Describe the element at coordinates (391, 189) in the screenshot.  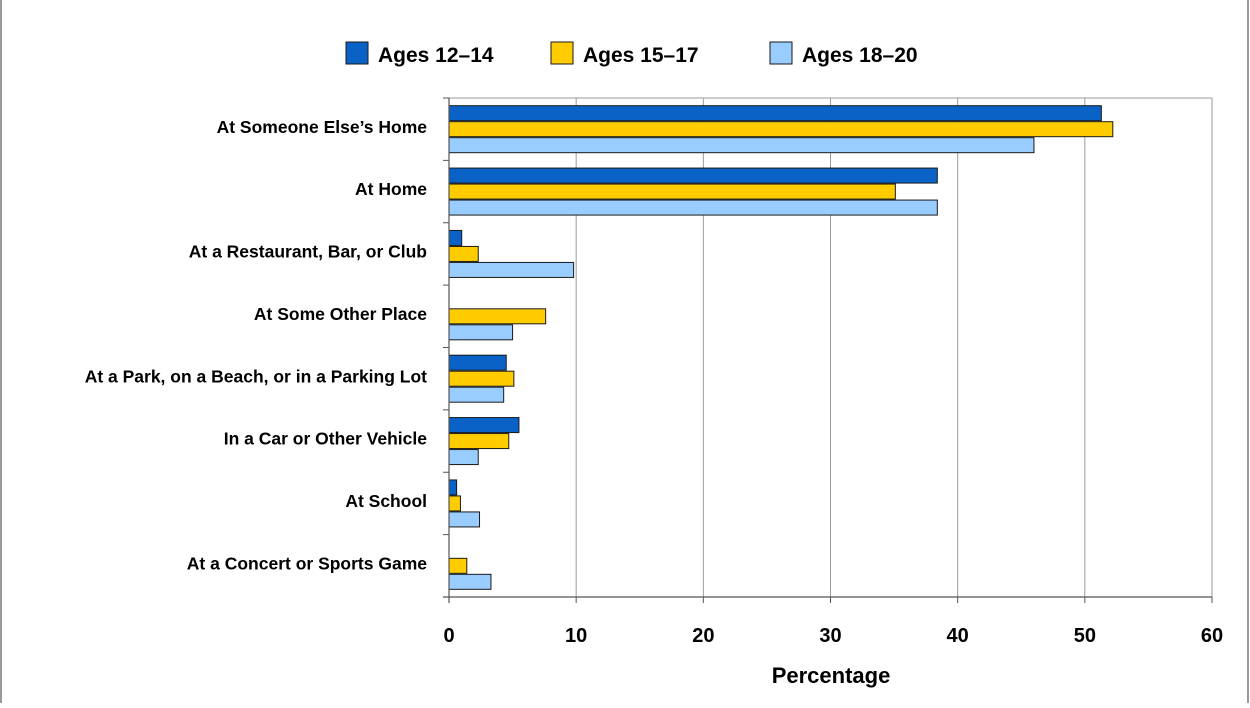
I see `category-label-at-home: At Home` at that location.